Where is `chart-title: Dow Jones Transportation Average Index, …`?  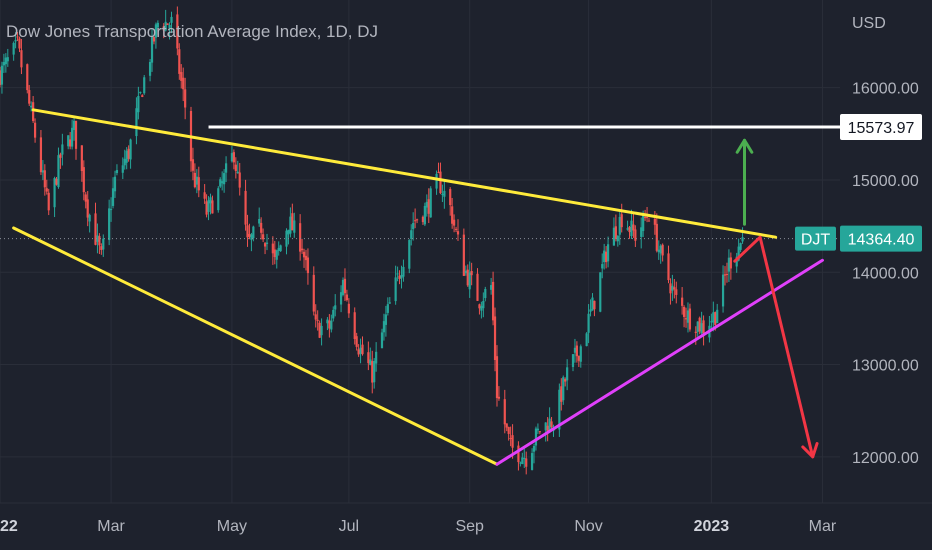 chart-title: Dow Jones Transportation Average Index, … is located at coordinates (192, 31).